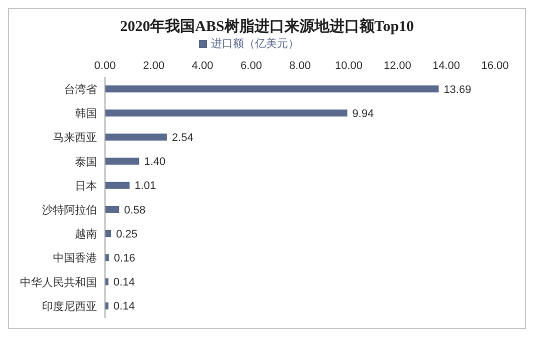 The image size is (534, 337). What do you see at coordinates (69, 209) in the screenshot?
I see `y-tick-label: 沙特阿拉伯` at bounding box center [69, 209].